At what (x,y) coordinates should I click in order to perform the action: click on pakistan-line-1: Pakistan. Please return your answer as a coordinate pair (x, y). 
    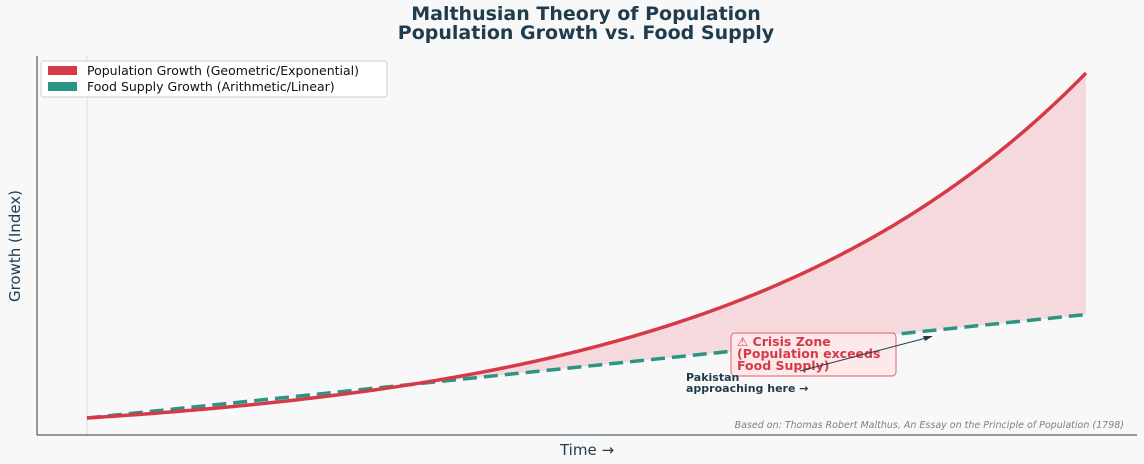
    Looking at the image, I should click on (712, 377).